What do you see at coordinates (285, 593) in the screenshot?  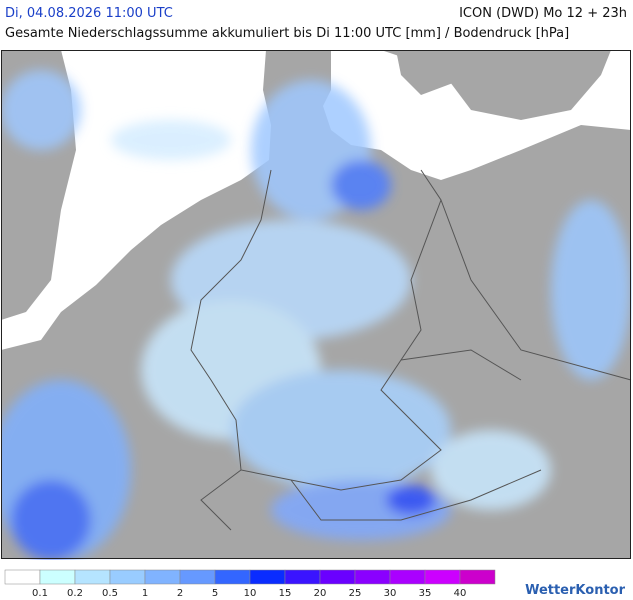 I see `legend-label: 15` at bounding box center [285, 593].